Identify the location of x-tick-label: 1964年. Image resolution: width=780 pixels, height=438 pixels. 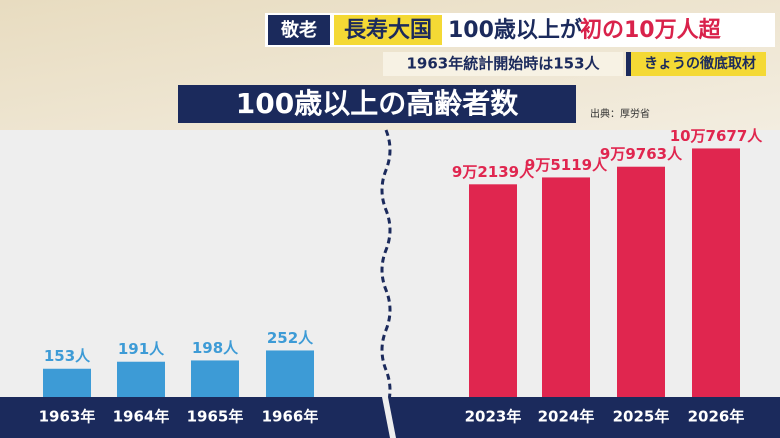
(141, 417).